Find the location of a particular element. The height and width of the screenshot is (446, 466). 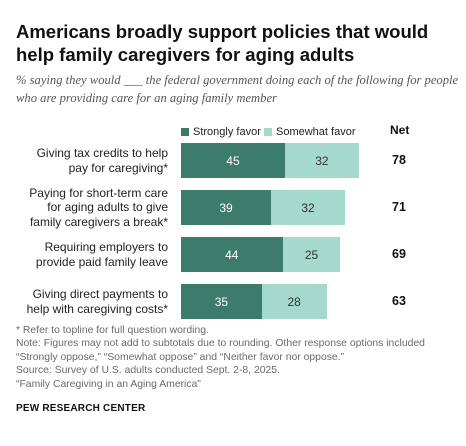

category-label-line: Requiring employers to is located at coordinates (106, 247).